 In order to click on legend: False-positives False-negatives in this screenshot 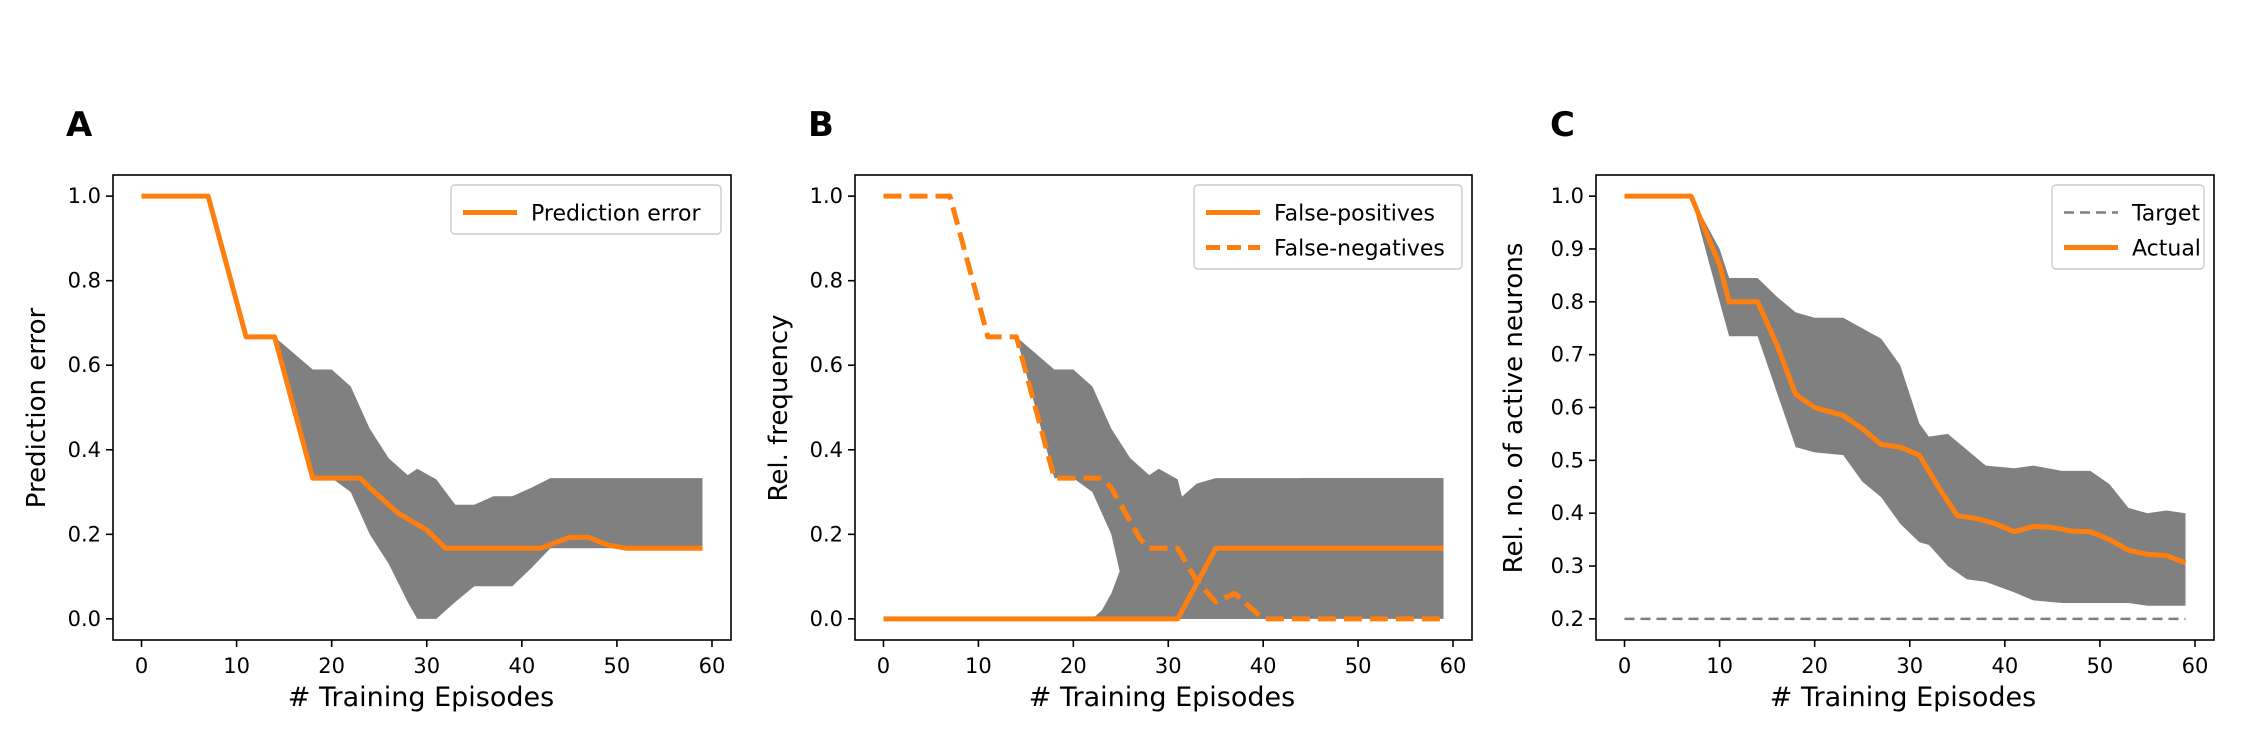, I will do `click(1328, 227)`.